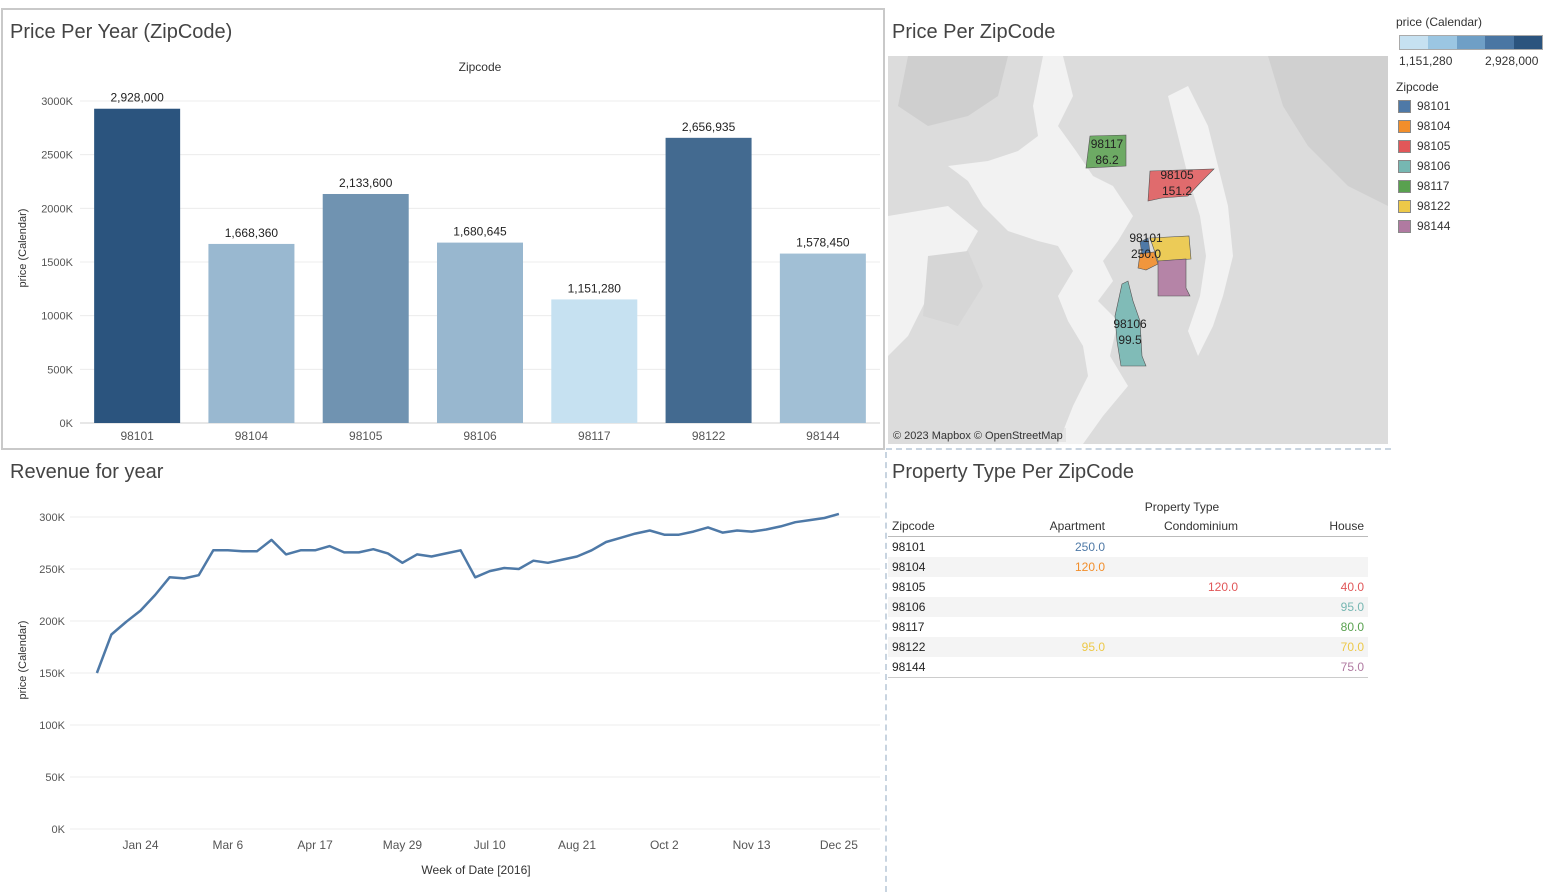 This screenshot has width=1549, height=892. Describe the element at coordinates (137, 436) in the screenshot. I see `bar-x-tick-label: 98101` at that location.